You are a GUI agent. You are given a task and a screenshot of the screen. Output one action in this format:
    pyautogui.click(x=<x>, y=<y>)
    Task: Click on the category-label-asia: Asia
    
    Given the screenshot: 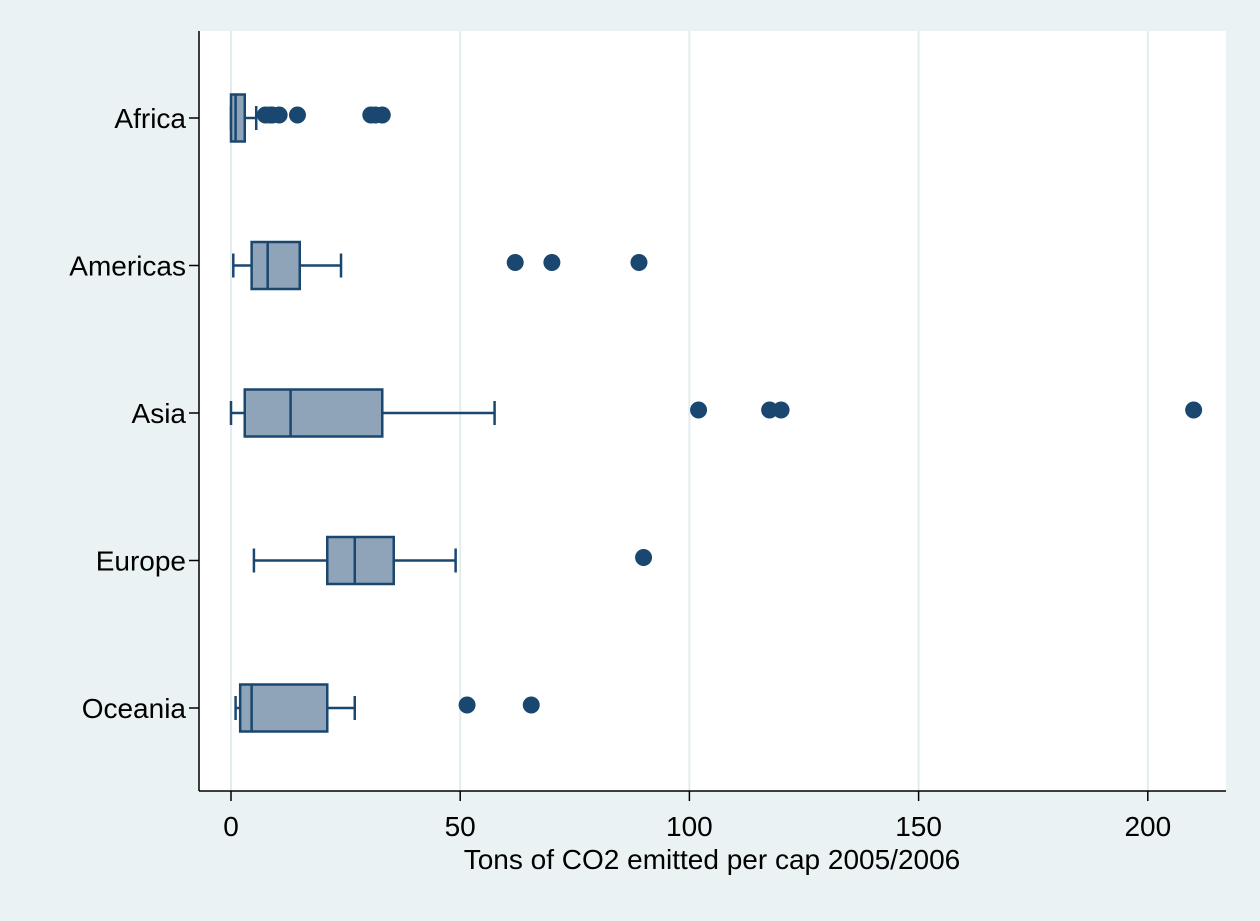 What is the action you would take?
    pyautogui.click(x=159, y=413)
    